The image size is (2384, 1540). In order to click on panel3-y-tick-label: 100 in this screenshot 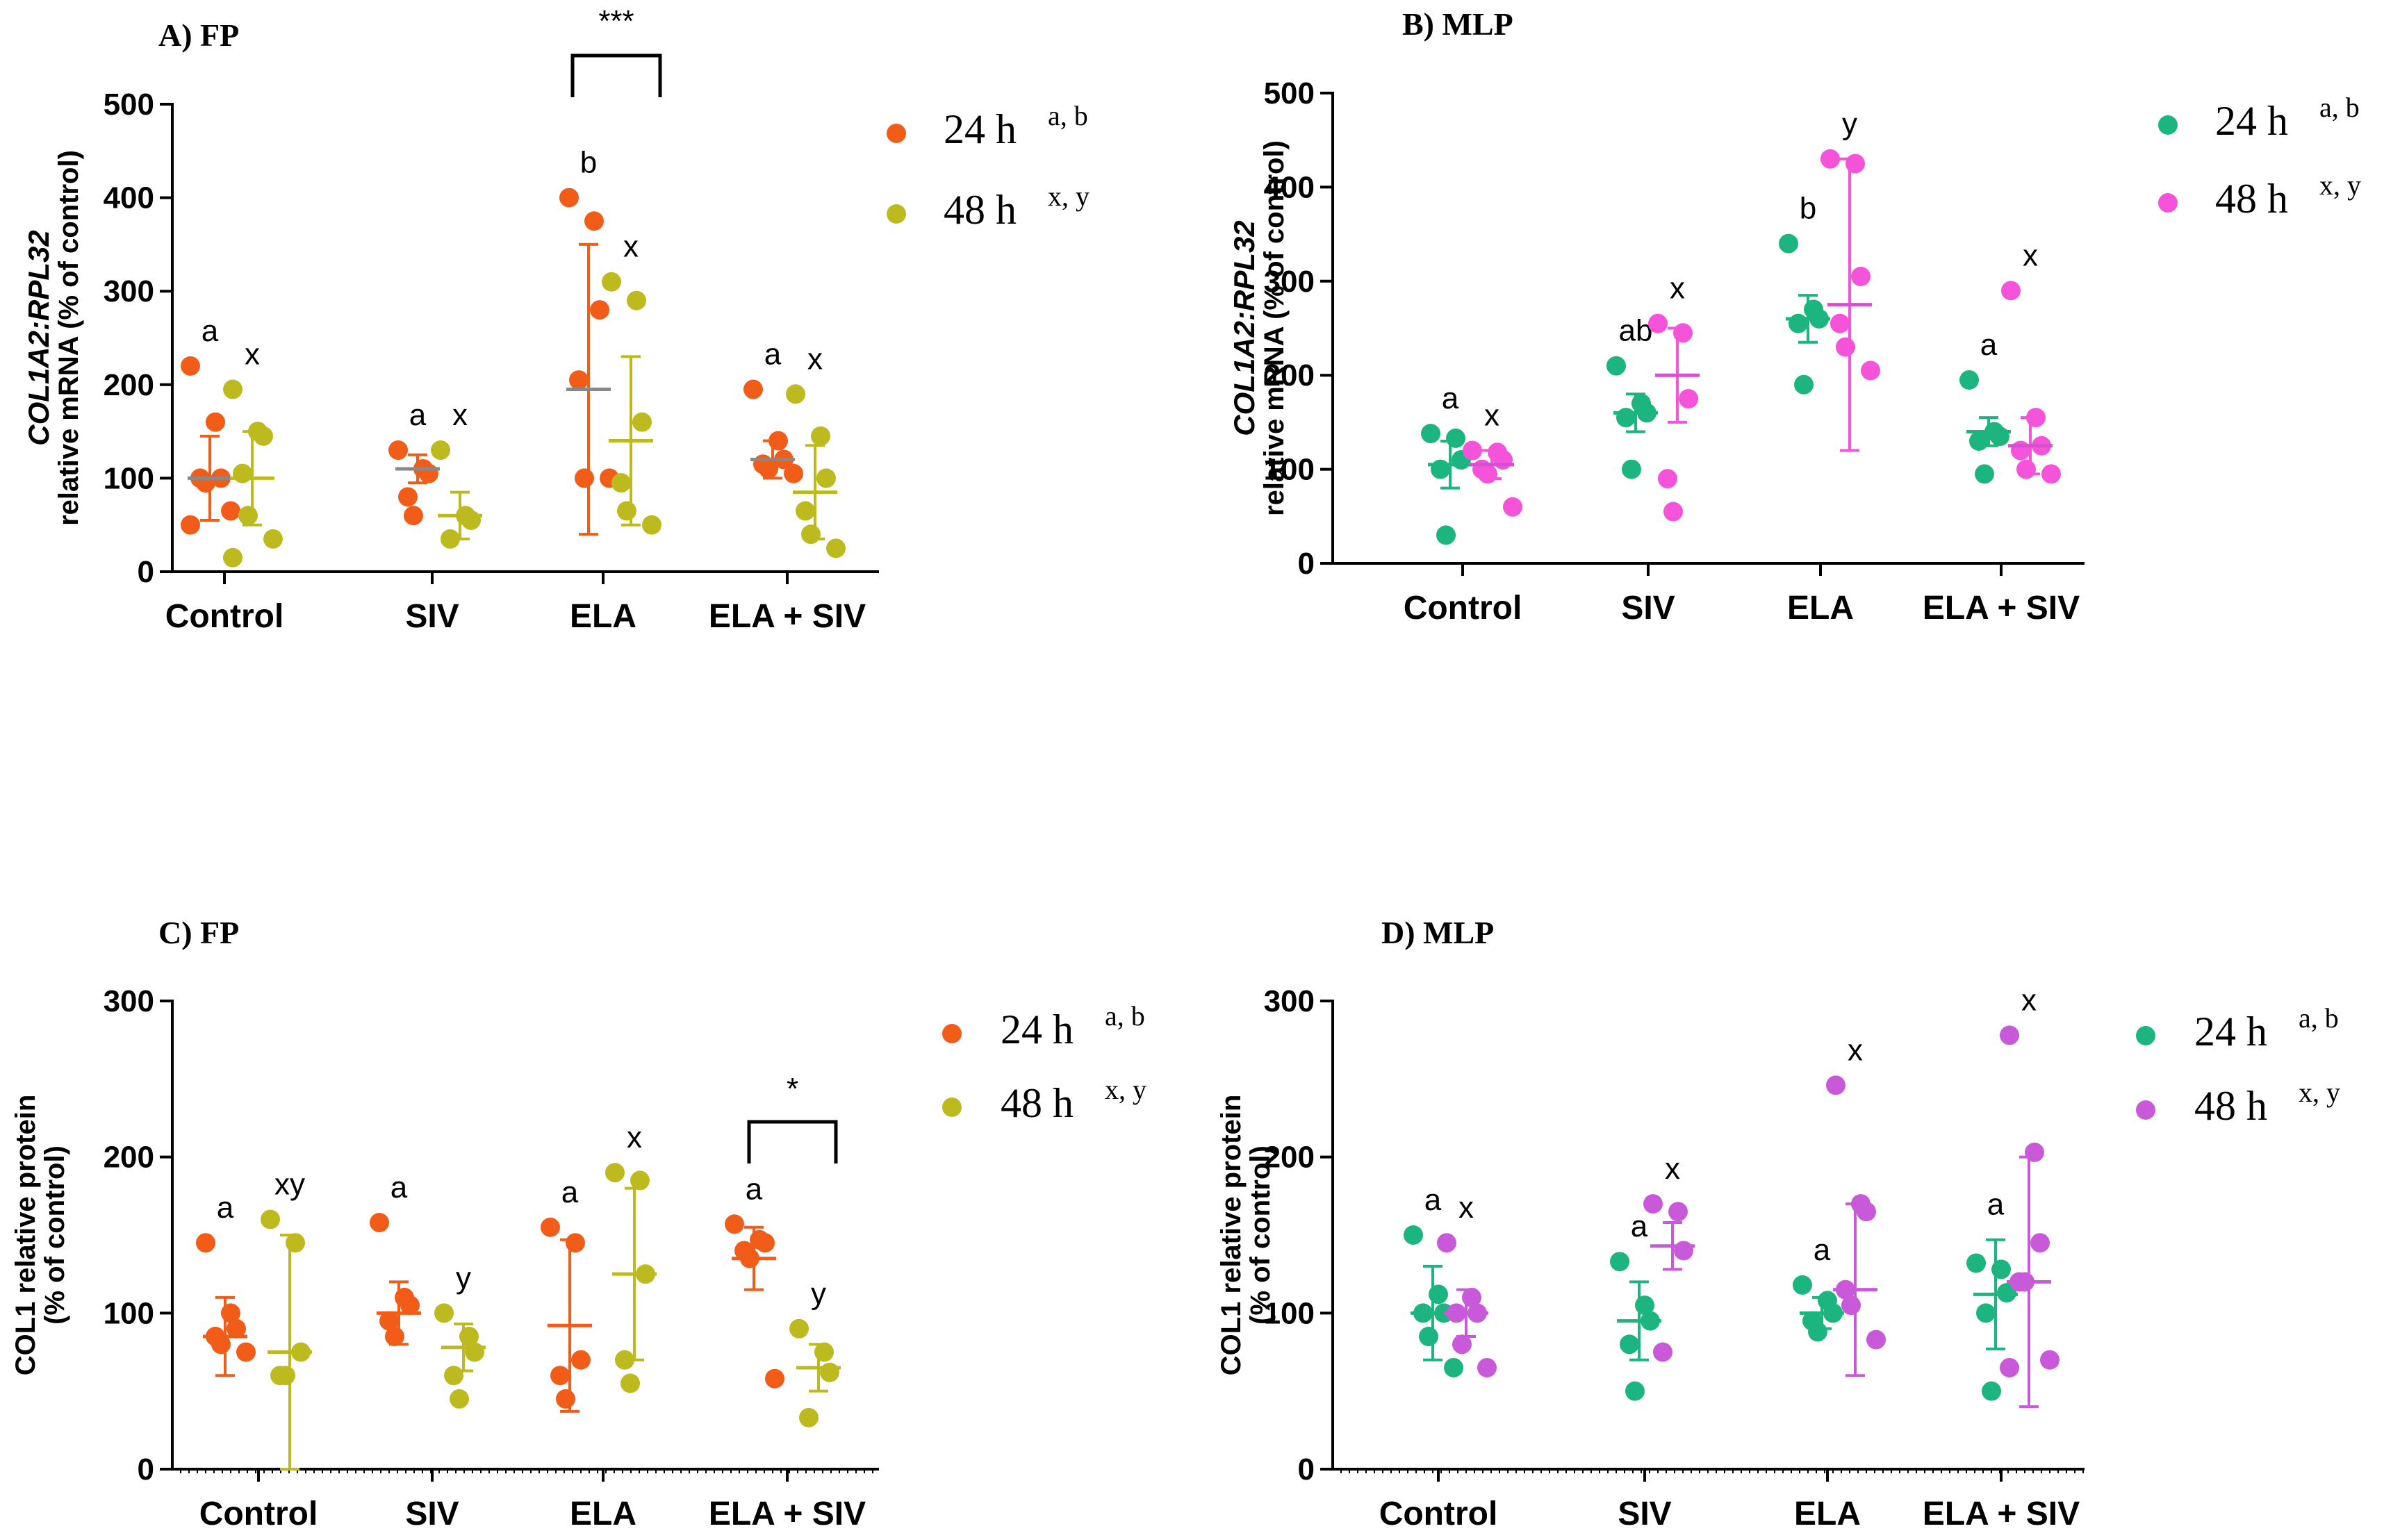, I will do `click(129, 1313)`.